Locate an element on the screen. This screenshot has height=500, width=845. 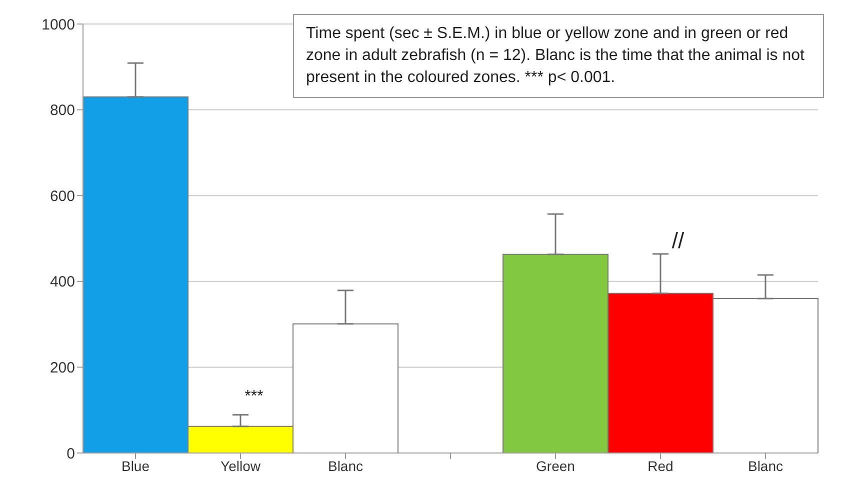
annotation: *** is located at coordinates (254, 397).